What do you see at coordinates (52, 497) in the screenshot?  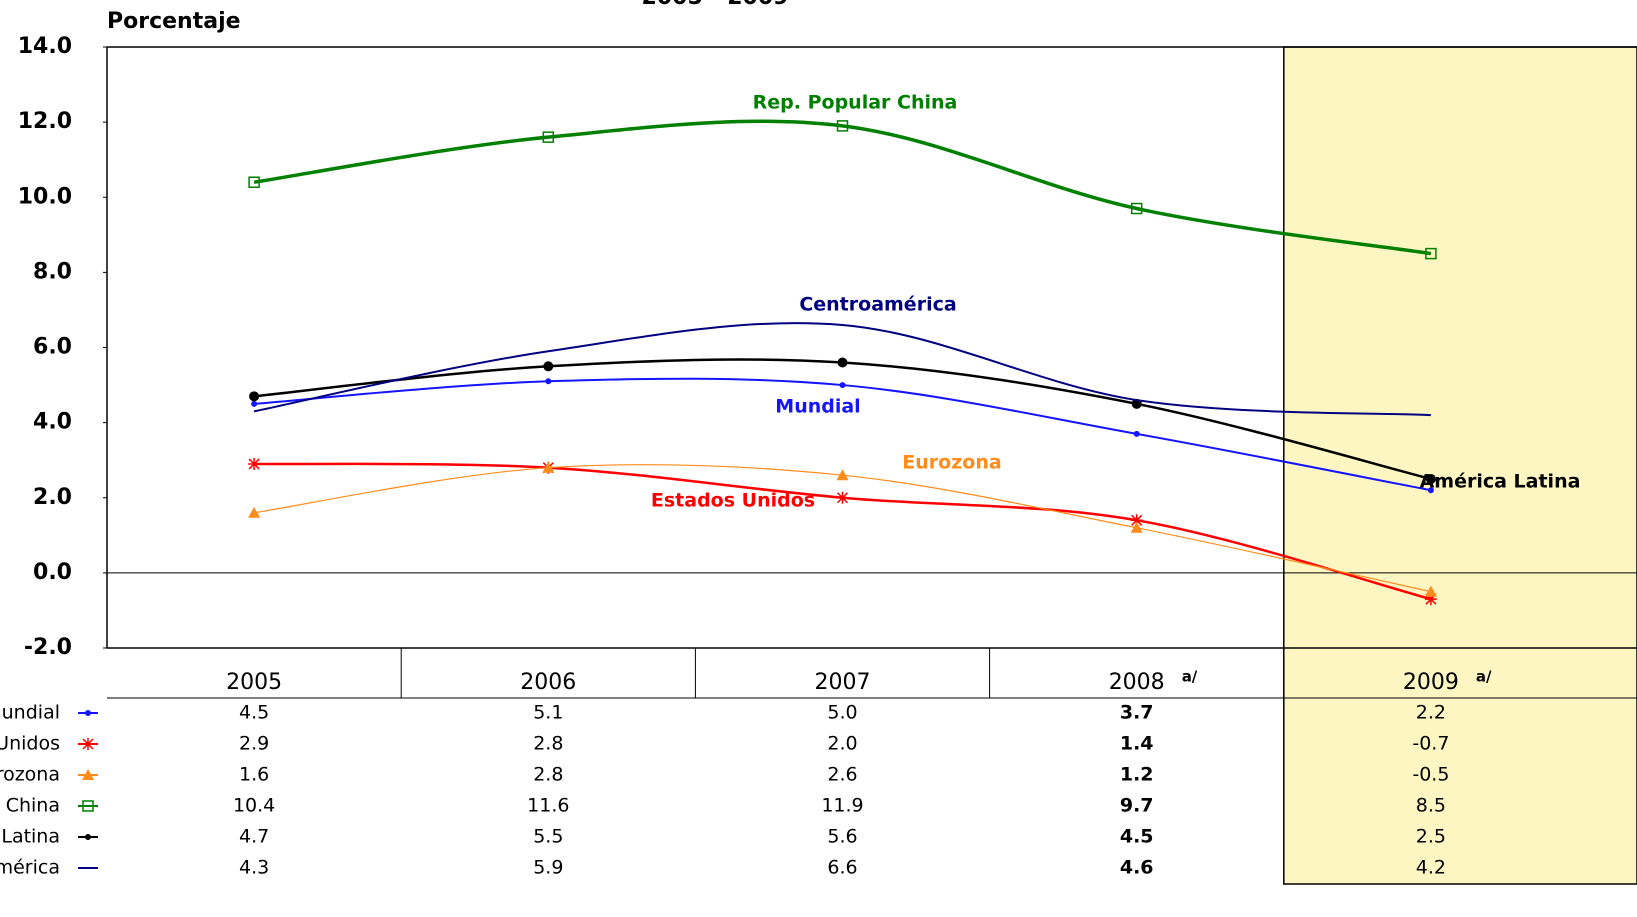 I see `y-tick-label: 2.0` at bounding box center [52, 497].